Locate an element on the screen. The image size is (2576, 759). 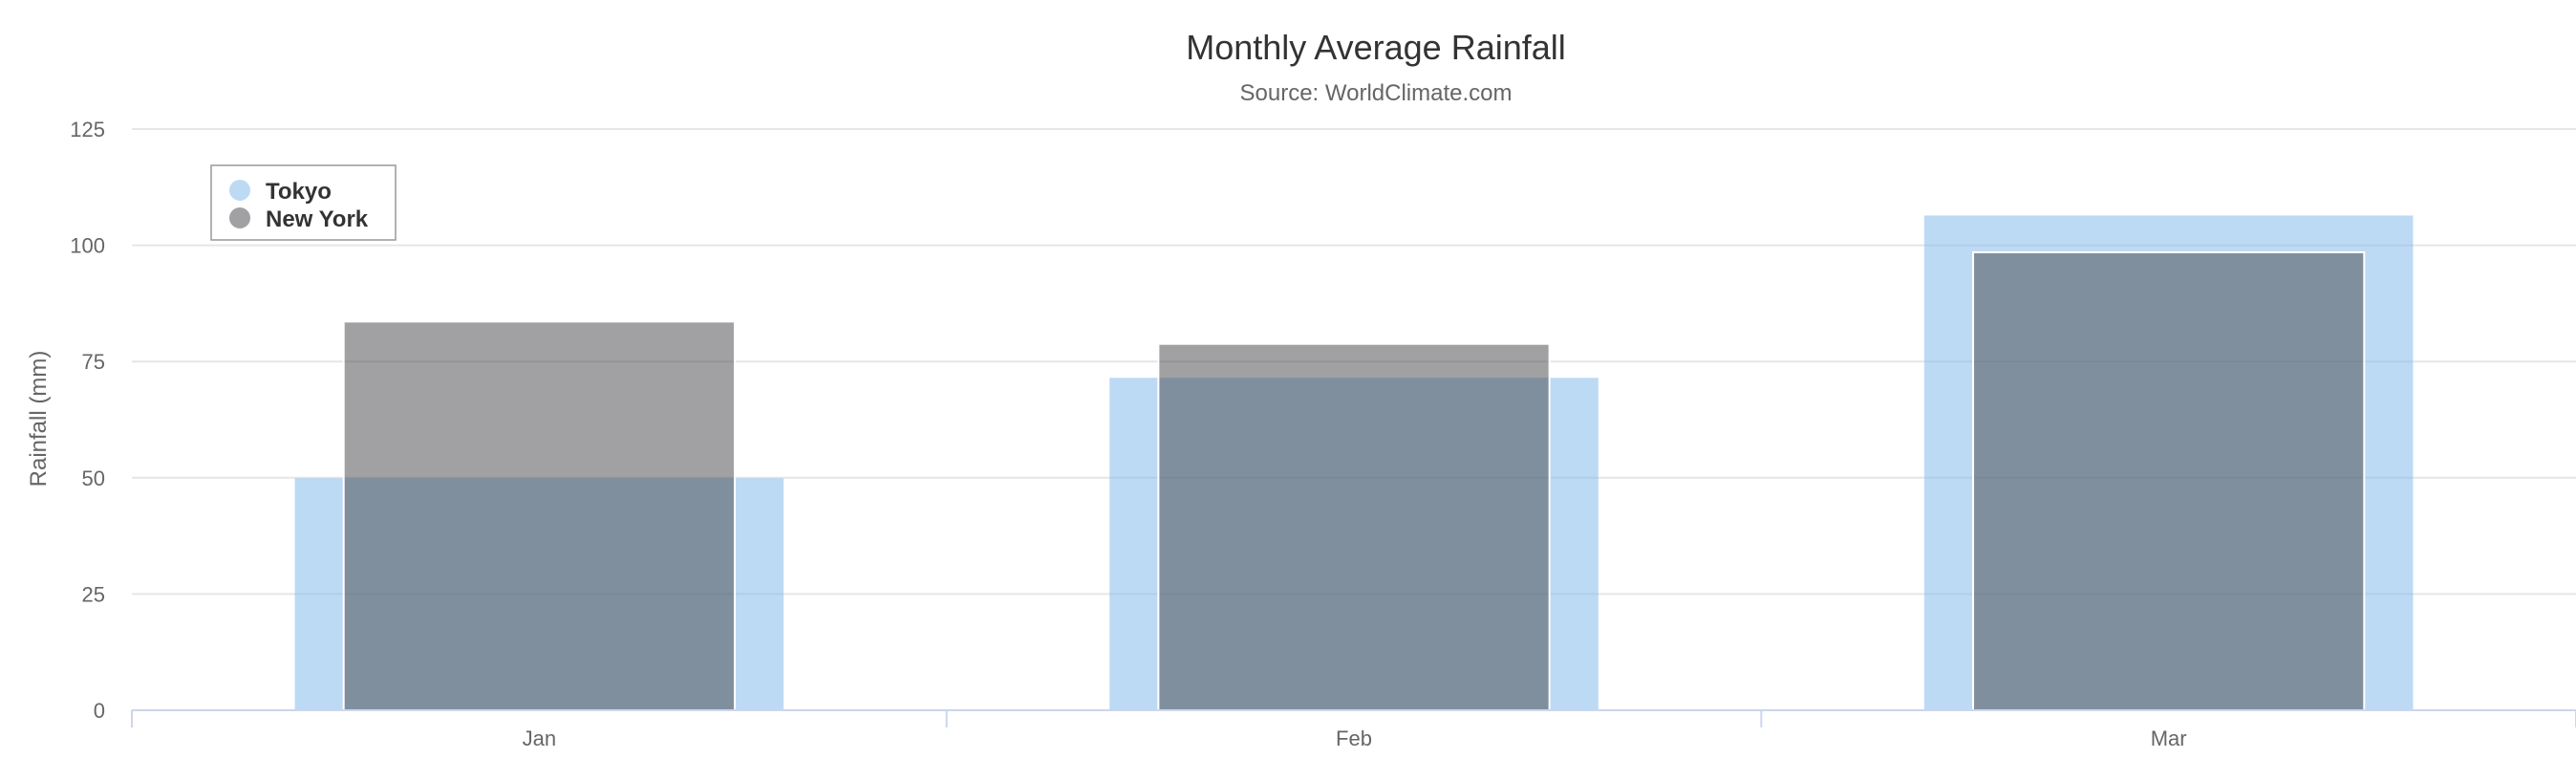
y-tick-label: 50 is located at coordinates (93, 478).